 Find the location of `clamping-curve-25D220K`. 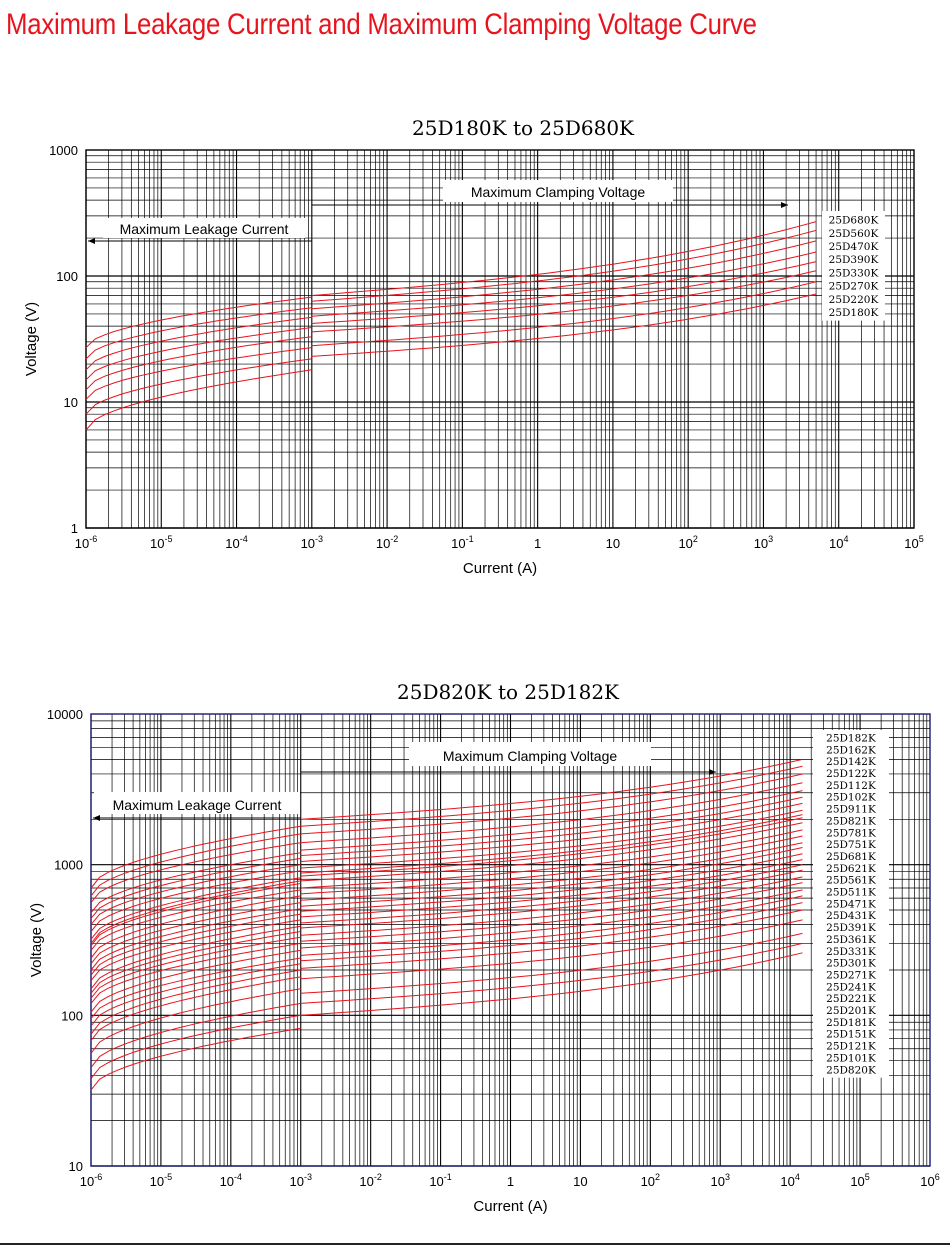

clamping-curve-25D220K is located at coordinates (564, 314).